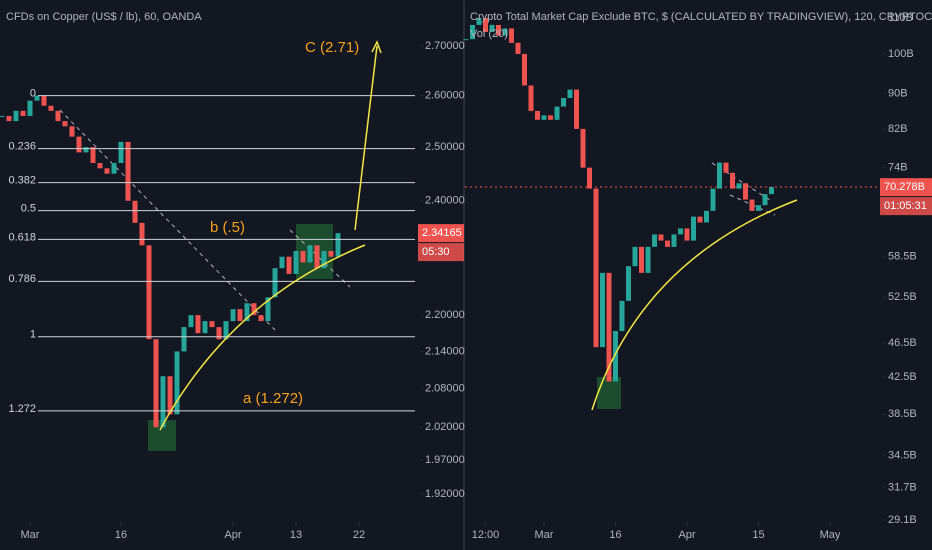 The image size is (932, 550). Describe the element at coordinates (22, 237) in the screenshot. I see `fib-label: 0.618` at that location.